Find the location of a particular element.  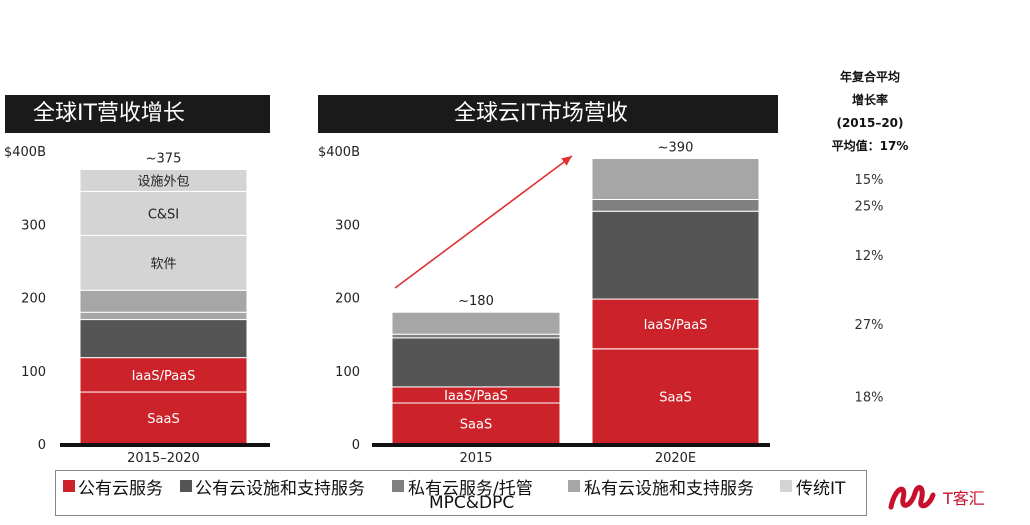

segment-label: C&SI is located at coordinates (163, 214).